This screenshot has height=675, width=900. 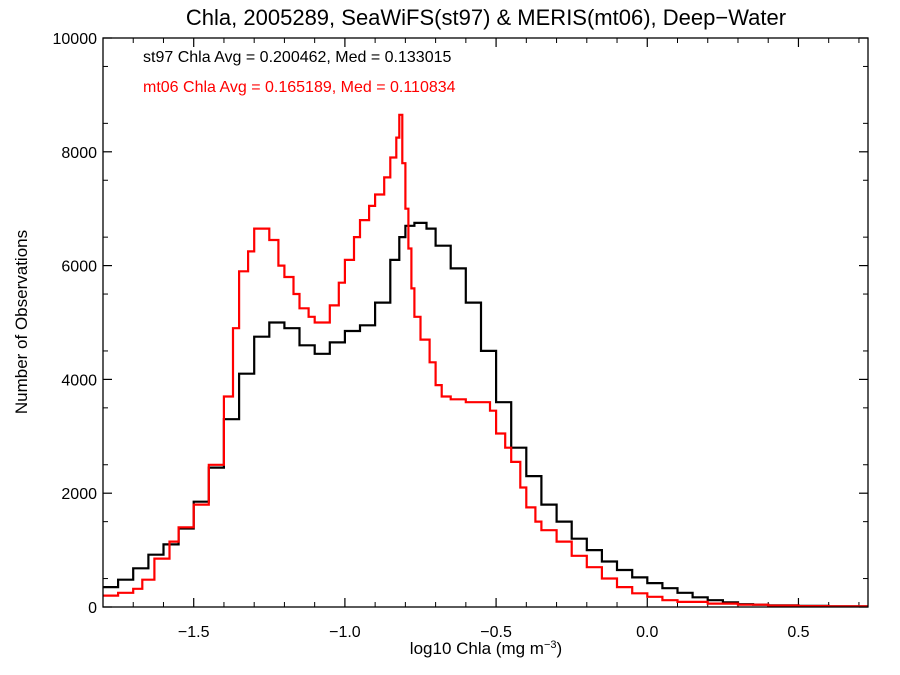 I want to click on x-tick-label: 0.0, so click(x=647, y=632).